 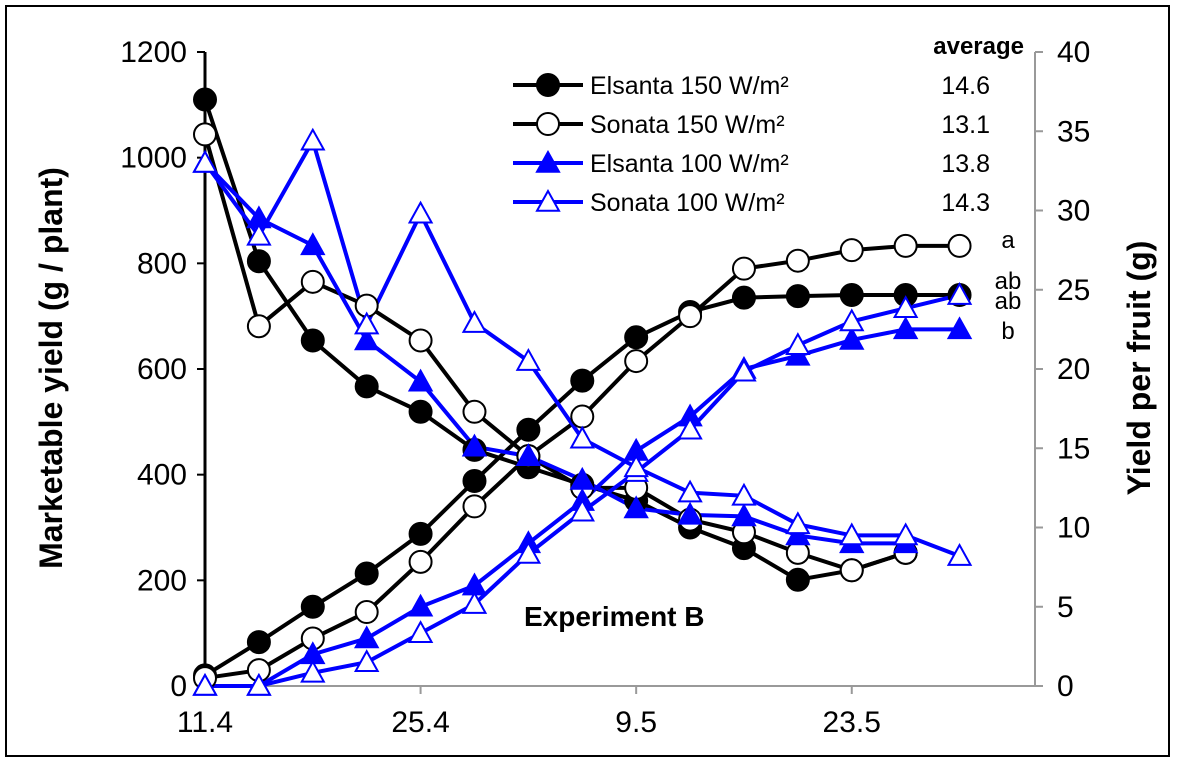 What do you see at coordinates (636, 722) in the screenshot?
I see `x-tick-label: 9.5` at bounding box center [636, 722].